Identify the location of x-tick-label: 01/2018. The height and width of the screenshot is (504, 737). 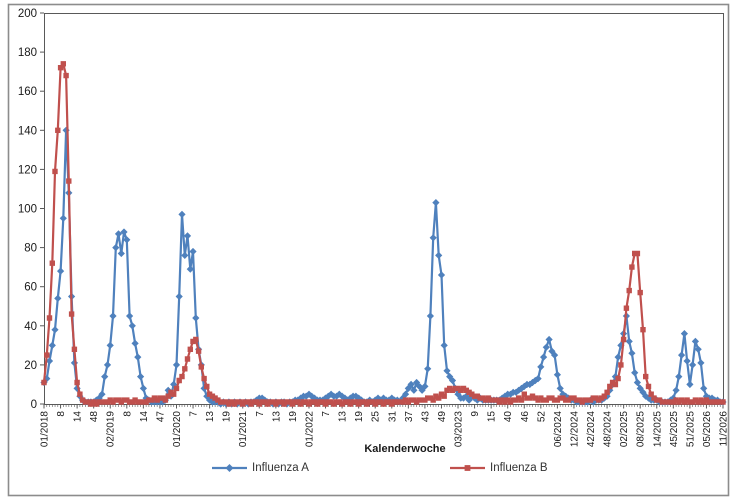
(45, 429).